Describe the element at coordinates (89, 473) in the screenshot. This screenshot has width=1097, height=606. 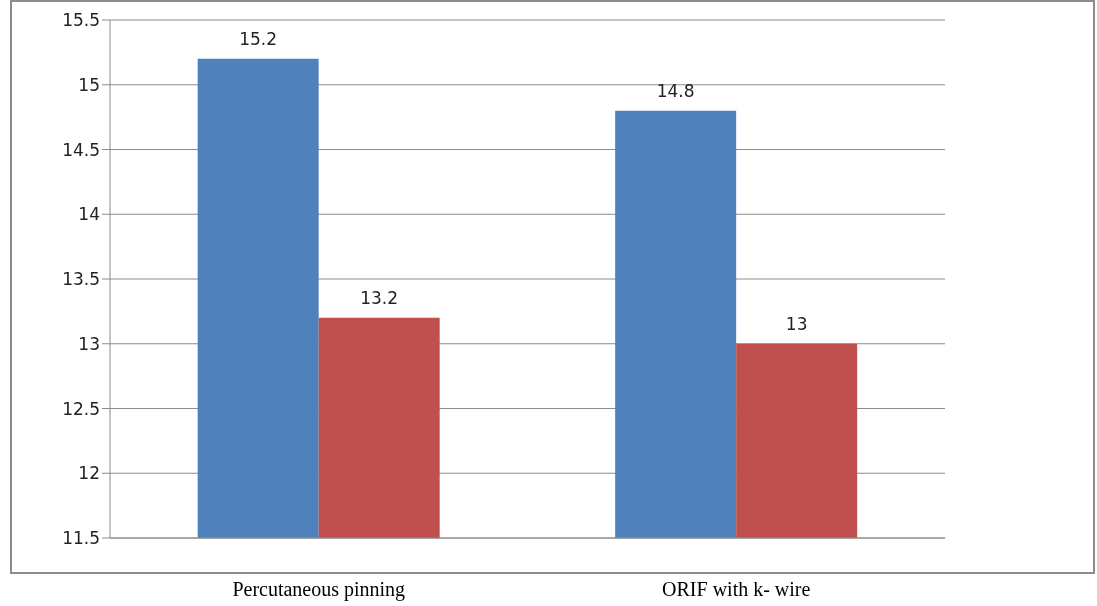
I see `y-tick-label: 12` at that location.